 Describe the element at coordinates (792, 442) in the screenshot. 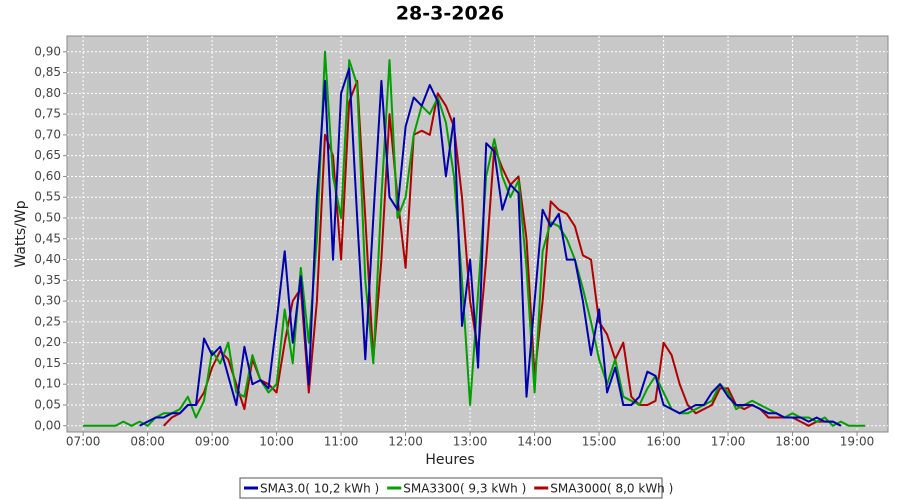

I see `x-tick-label: 18:00` at that location.